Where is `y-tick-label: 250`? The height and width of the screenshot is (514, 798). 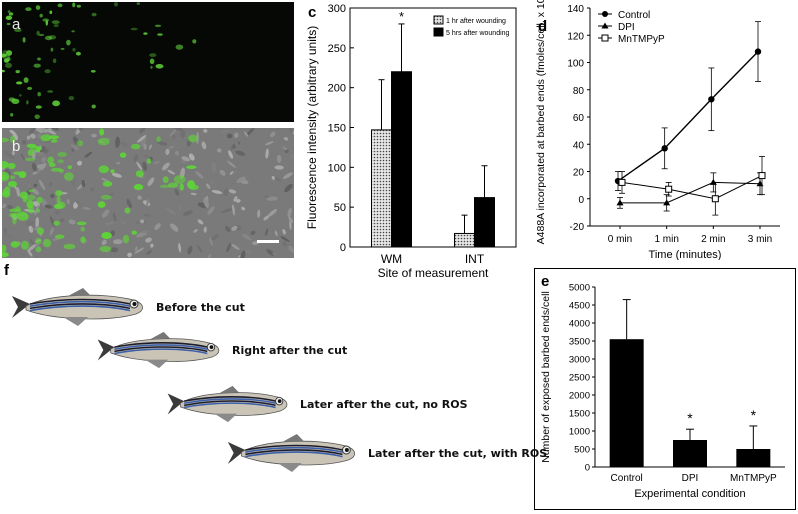
y-tick-label: 250 is located at coordinates (337, 49).